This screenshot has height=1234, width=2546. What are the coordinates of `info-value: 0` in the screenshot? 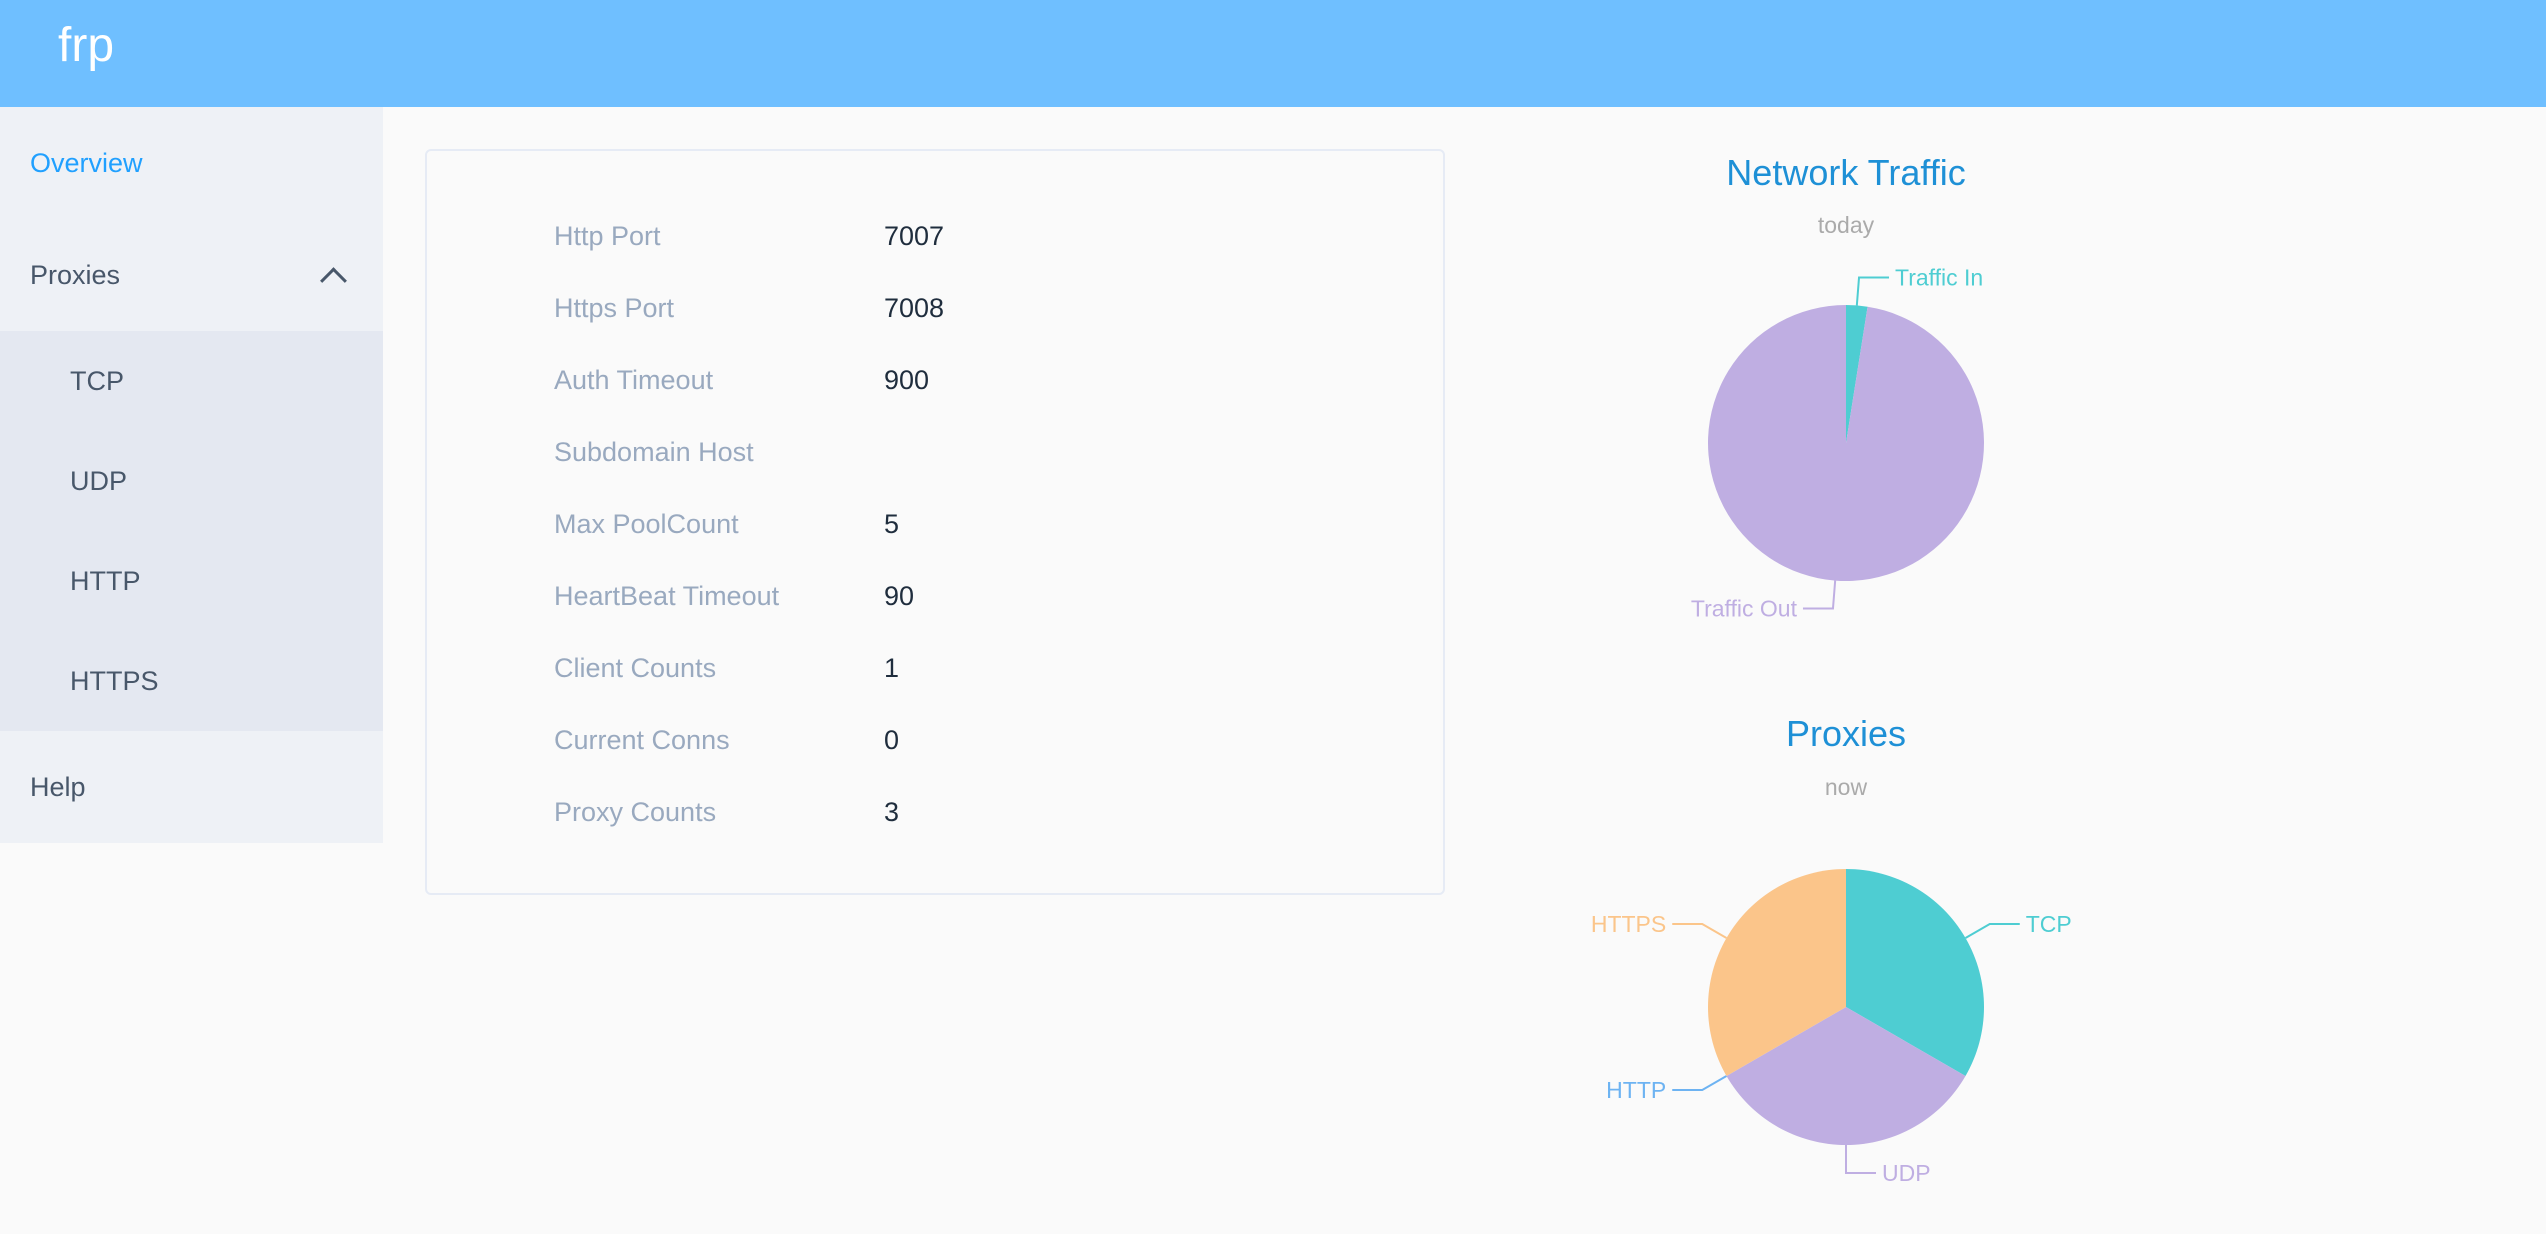 It's located at (892, 739).